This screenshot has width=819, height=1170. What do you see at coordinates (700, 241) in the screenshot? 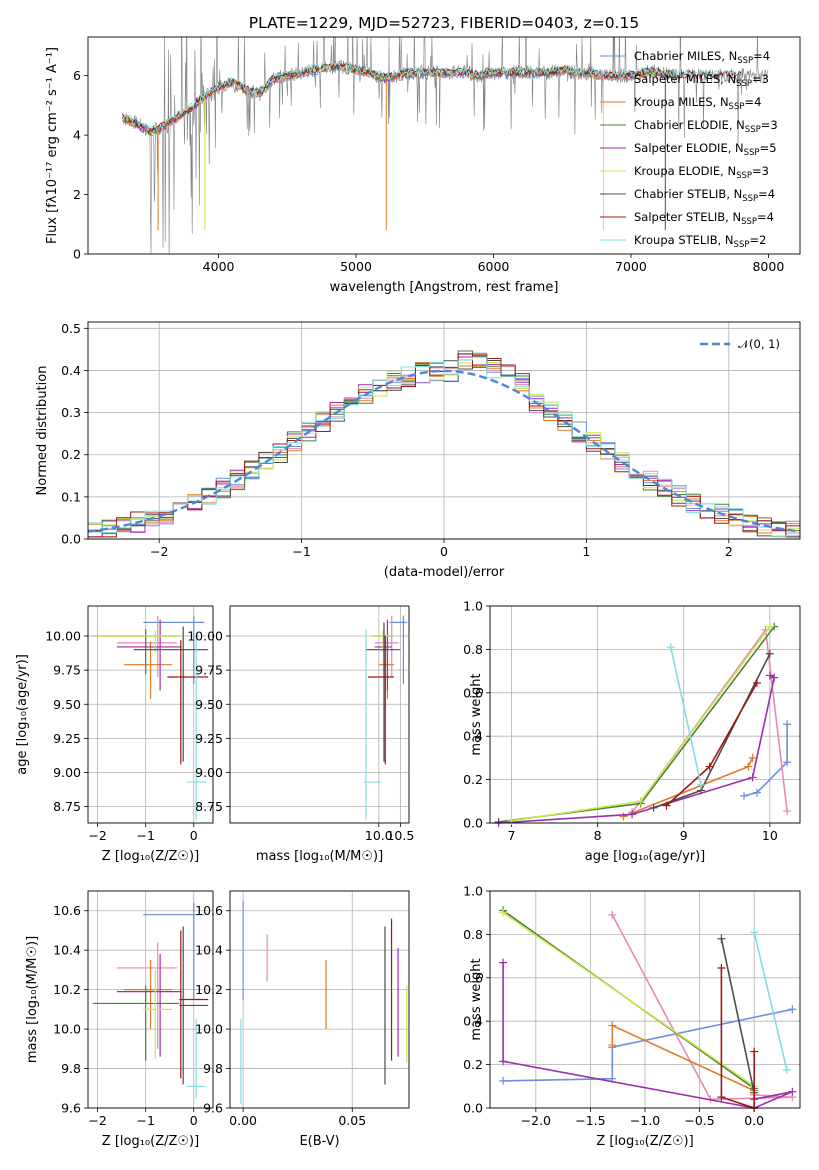
I see `legend-label-kroupa-stelib: Kroupa STELIB, NSSP=2` at bounding box center [700, 241].